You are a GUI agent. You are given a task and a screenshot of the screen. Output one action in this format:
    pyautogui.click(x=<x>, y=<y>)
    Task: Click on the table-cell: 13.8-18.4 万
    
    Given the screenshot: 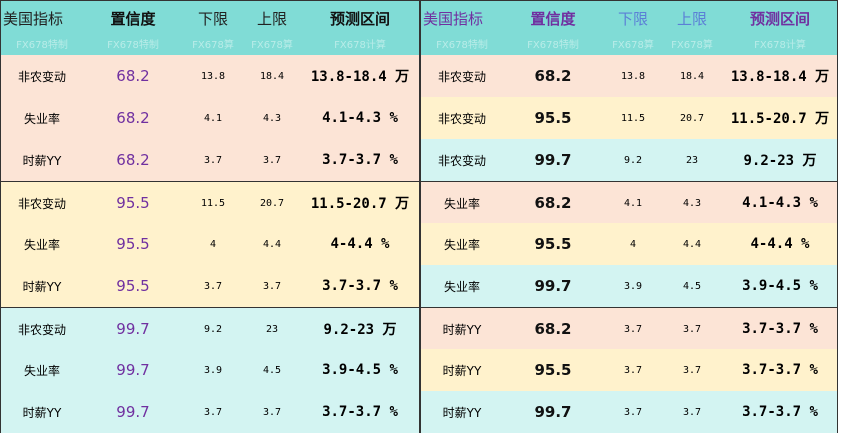 What is the action you would take?
    pyautogui.click(x=360, y=77)
    